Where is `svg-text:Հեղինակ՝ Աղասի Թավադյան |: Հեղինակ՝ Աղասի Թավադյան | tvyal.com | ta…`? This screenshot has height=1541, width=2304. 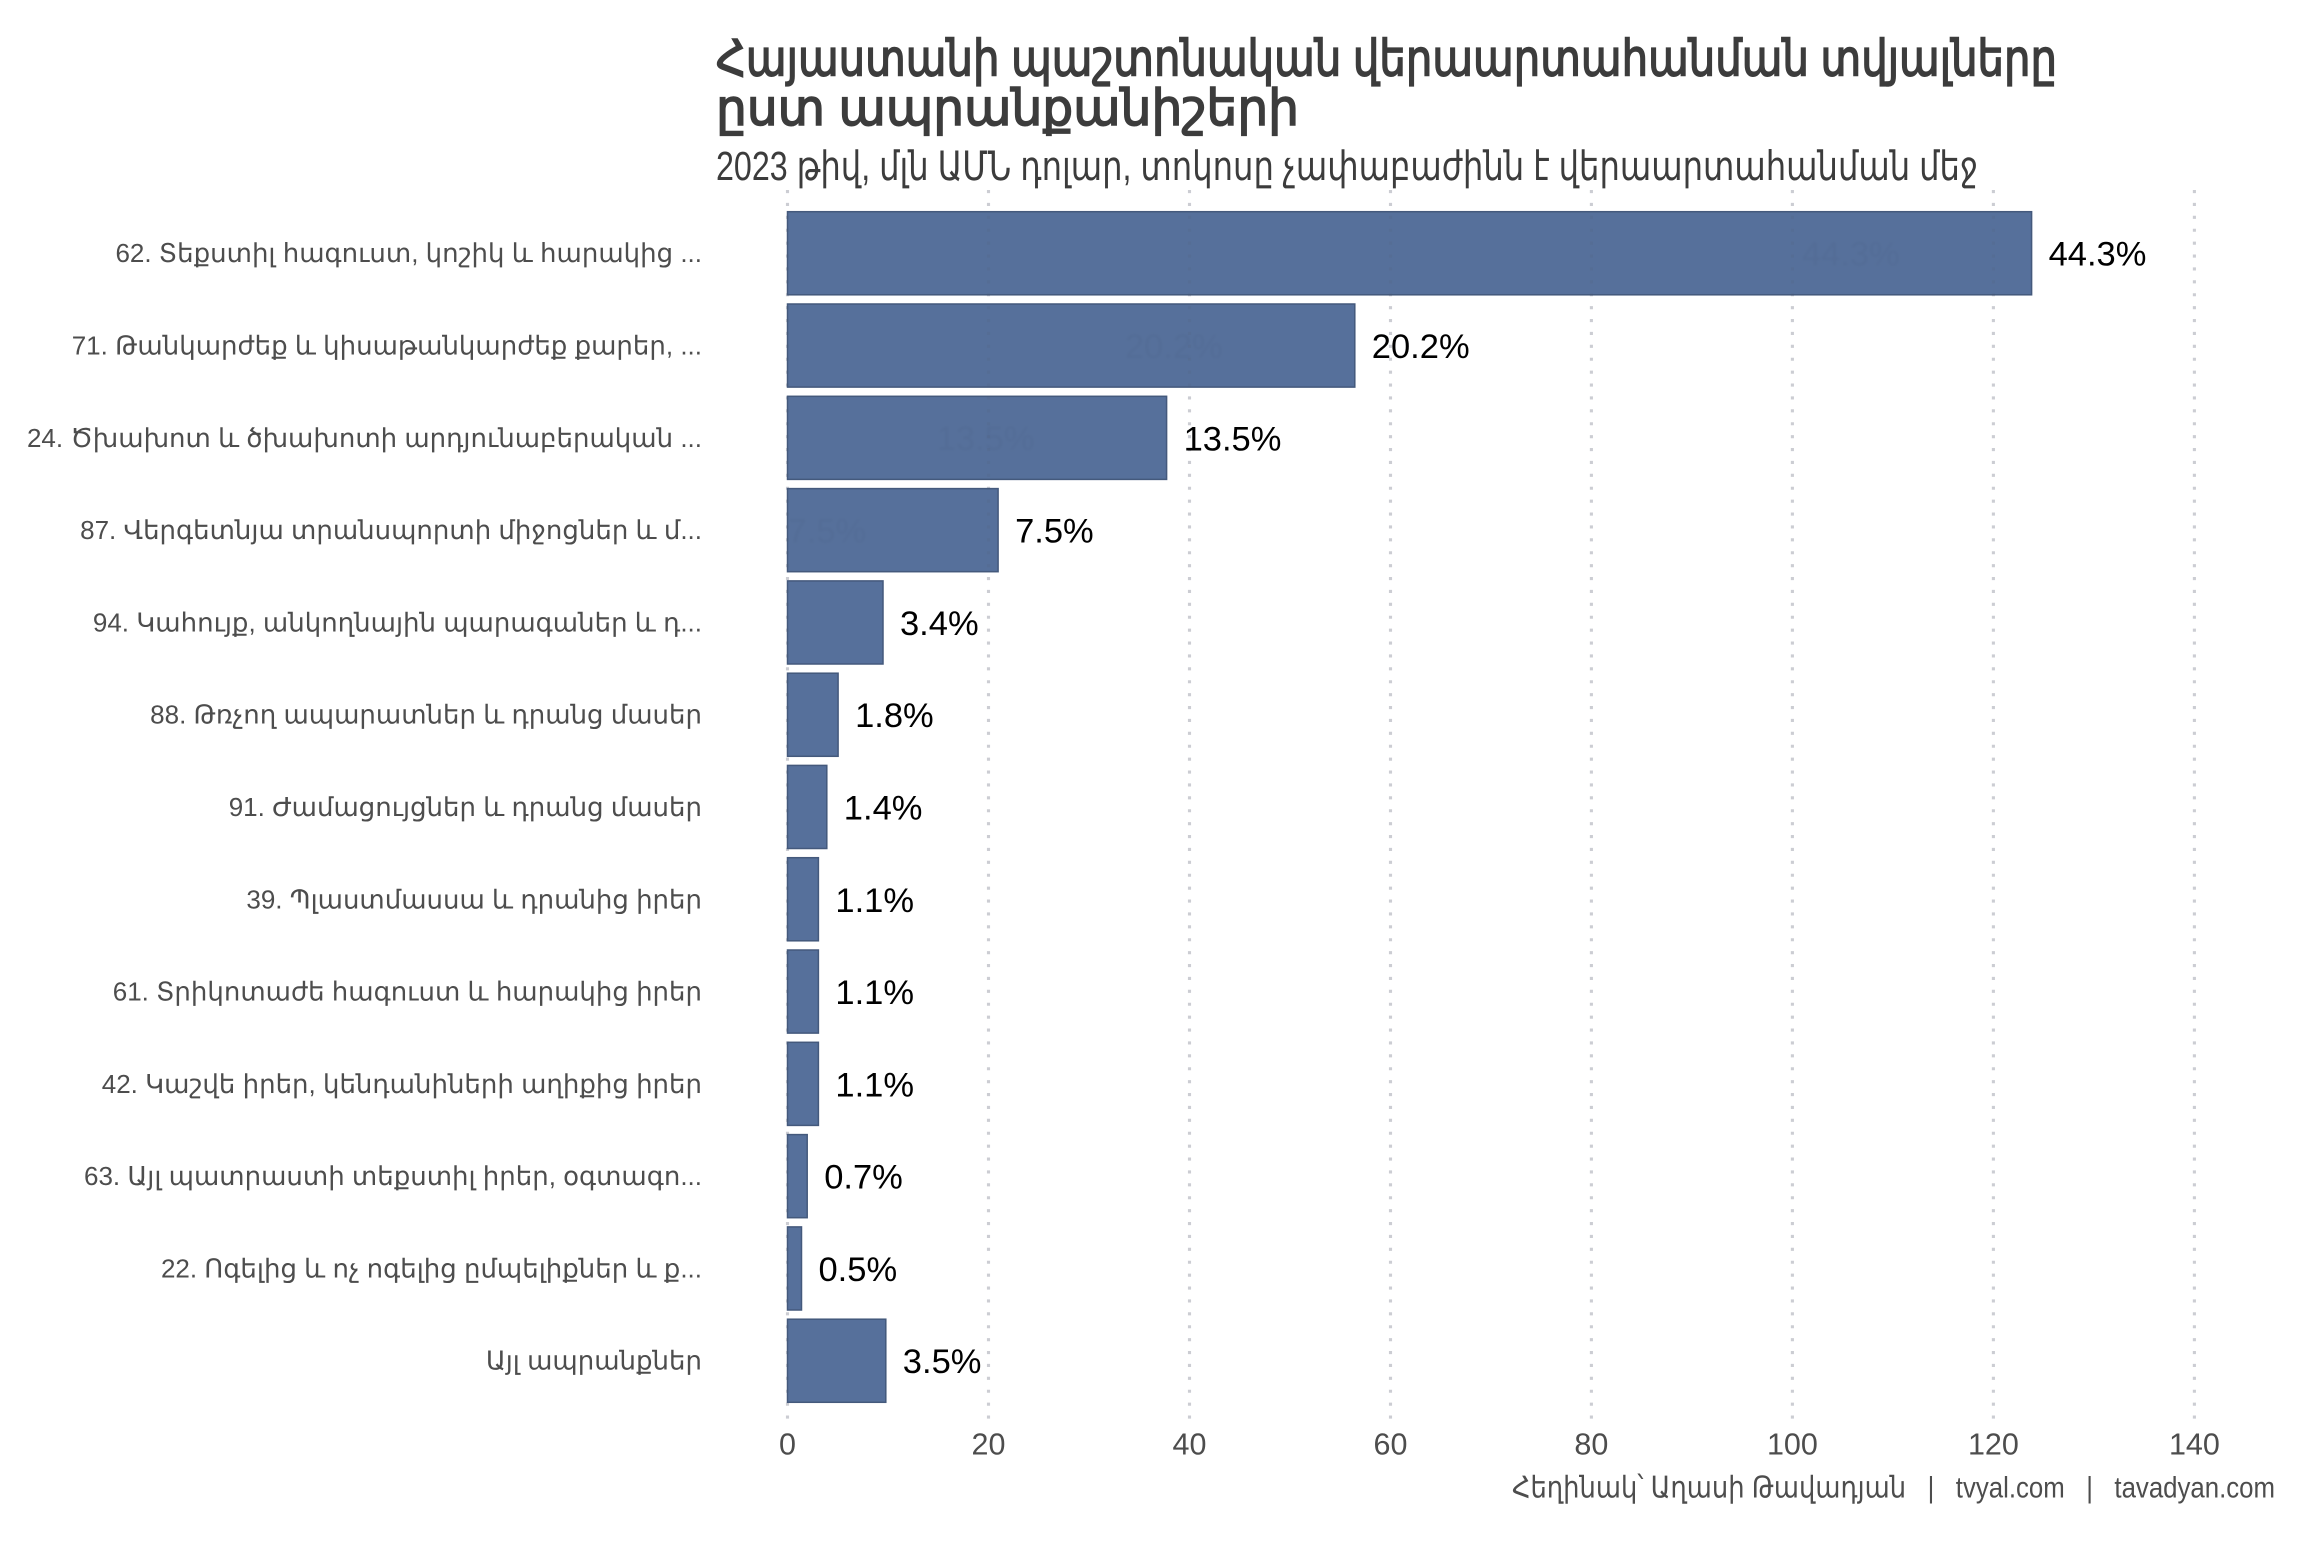
svg-text:Հեղինակ՝ Աղասի Թավադյան |: Հեղինակ՝ Աղասի Թավադյան | tvyal.com | ta… is located at coordinates (1893, 1487).